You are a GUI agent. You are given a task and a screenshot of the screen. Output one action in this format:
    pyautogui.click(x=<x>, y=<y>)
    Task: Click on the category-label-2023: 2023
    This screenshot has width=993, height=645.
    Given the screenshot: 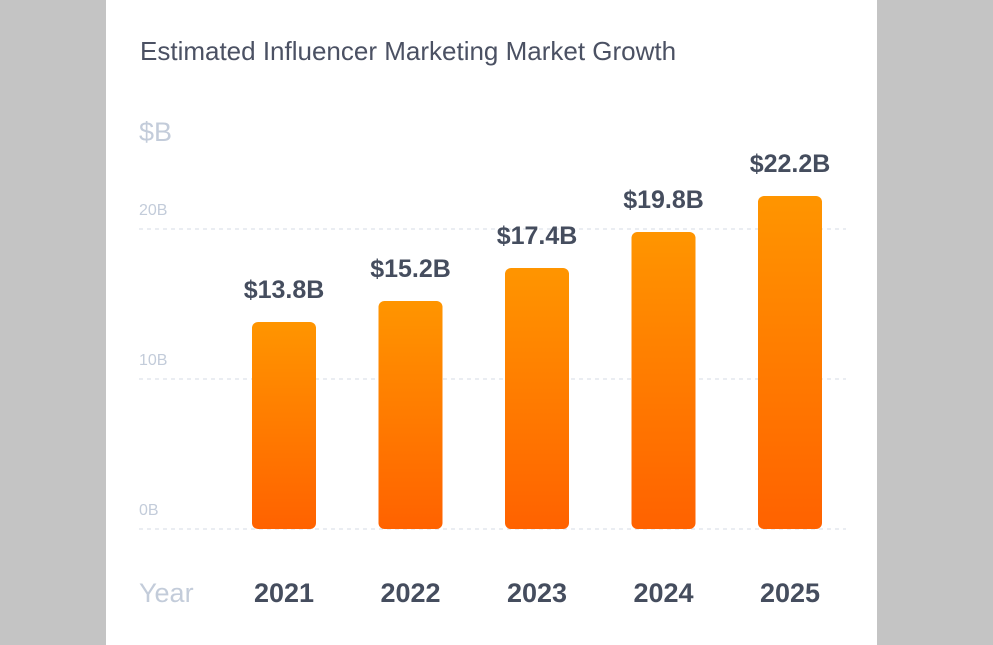 What is the action you would take?
    pyautogui.click(x=537, y=593)
    